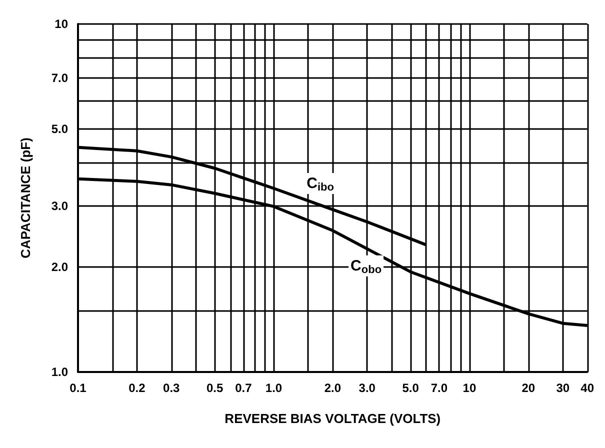 This screenshot has height=448, width=605. I want to click on x-axis-title: REVERSE BIAS VOLTAGE (VOLTS), so click(332, 418).